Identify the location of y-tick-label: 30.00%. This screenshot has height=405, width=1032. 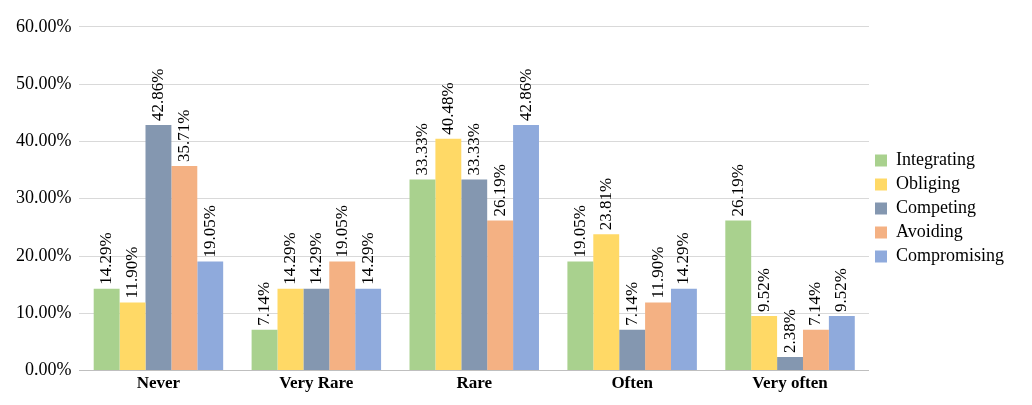
(43, 197).